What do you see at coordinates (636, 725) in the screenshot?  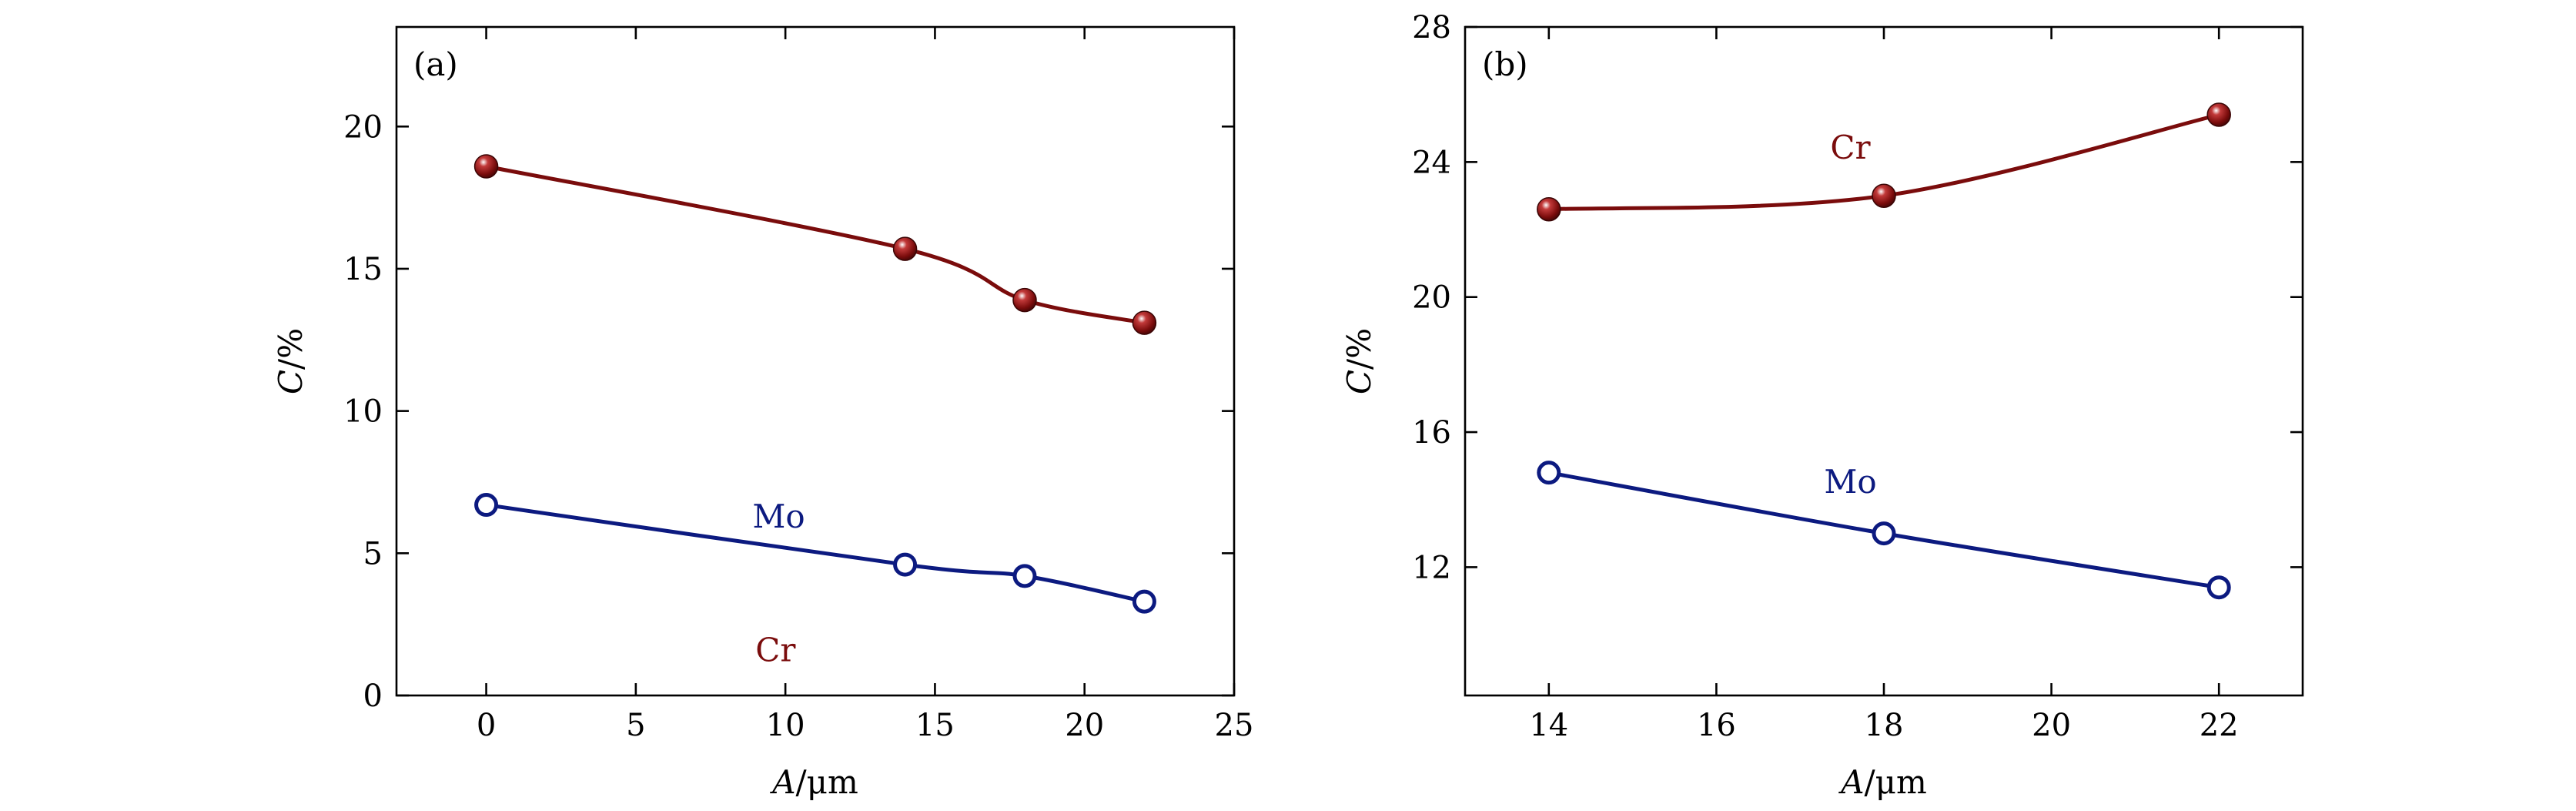 I see `x-tick-label: 5` at bounding box center [636, 725].